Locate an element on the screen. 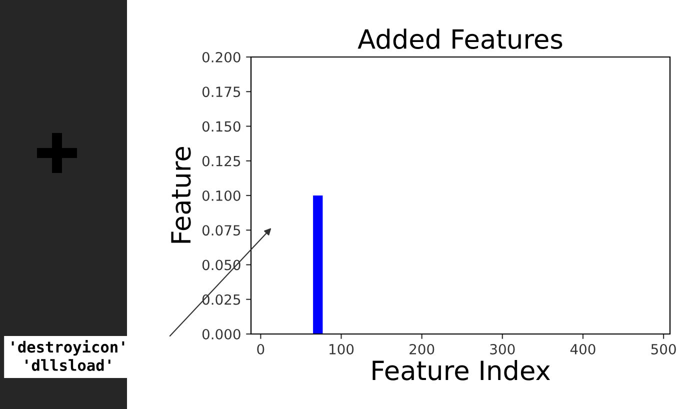 This screenshot has width=692, height=409. x-tick-label: 300 is located at coordinates (502, 349).